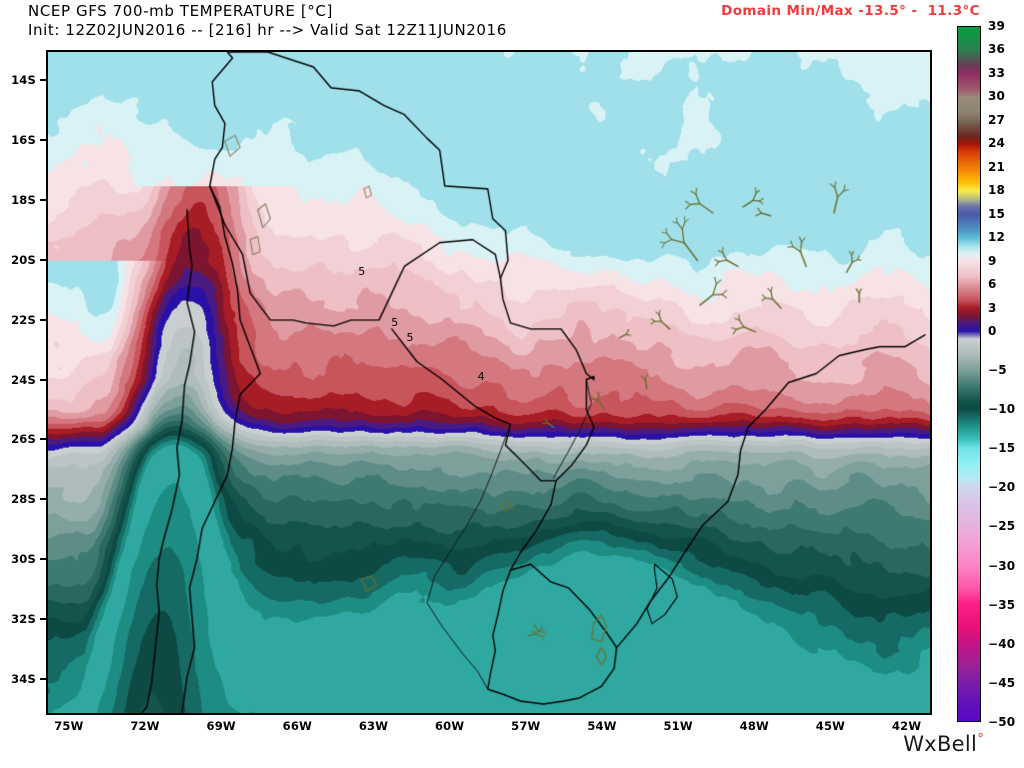 Image resolution: width=1024 pixels, height=768 pixels. Describe the element at coordinates (23, 199) in the screenshot. I see `lat-tick-label: 18S` at that location.